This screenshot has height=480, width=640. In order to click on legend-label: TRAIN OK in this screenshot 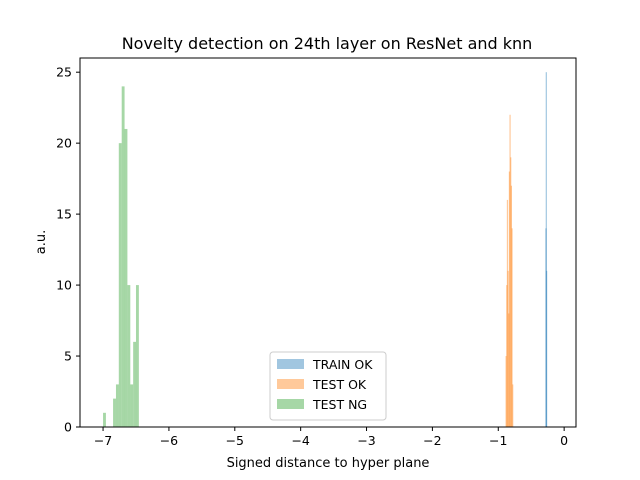, I will do `click(342, 364)`.